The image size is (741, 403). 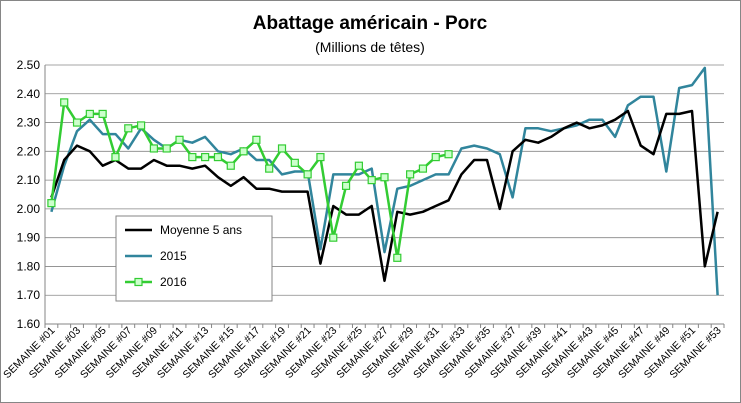 I want to click on y-tick-label: 1.90, so click(x=29, y=238).